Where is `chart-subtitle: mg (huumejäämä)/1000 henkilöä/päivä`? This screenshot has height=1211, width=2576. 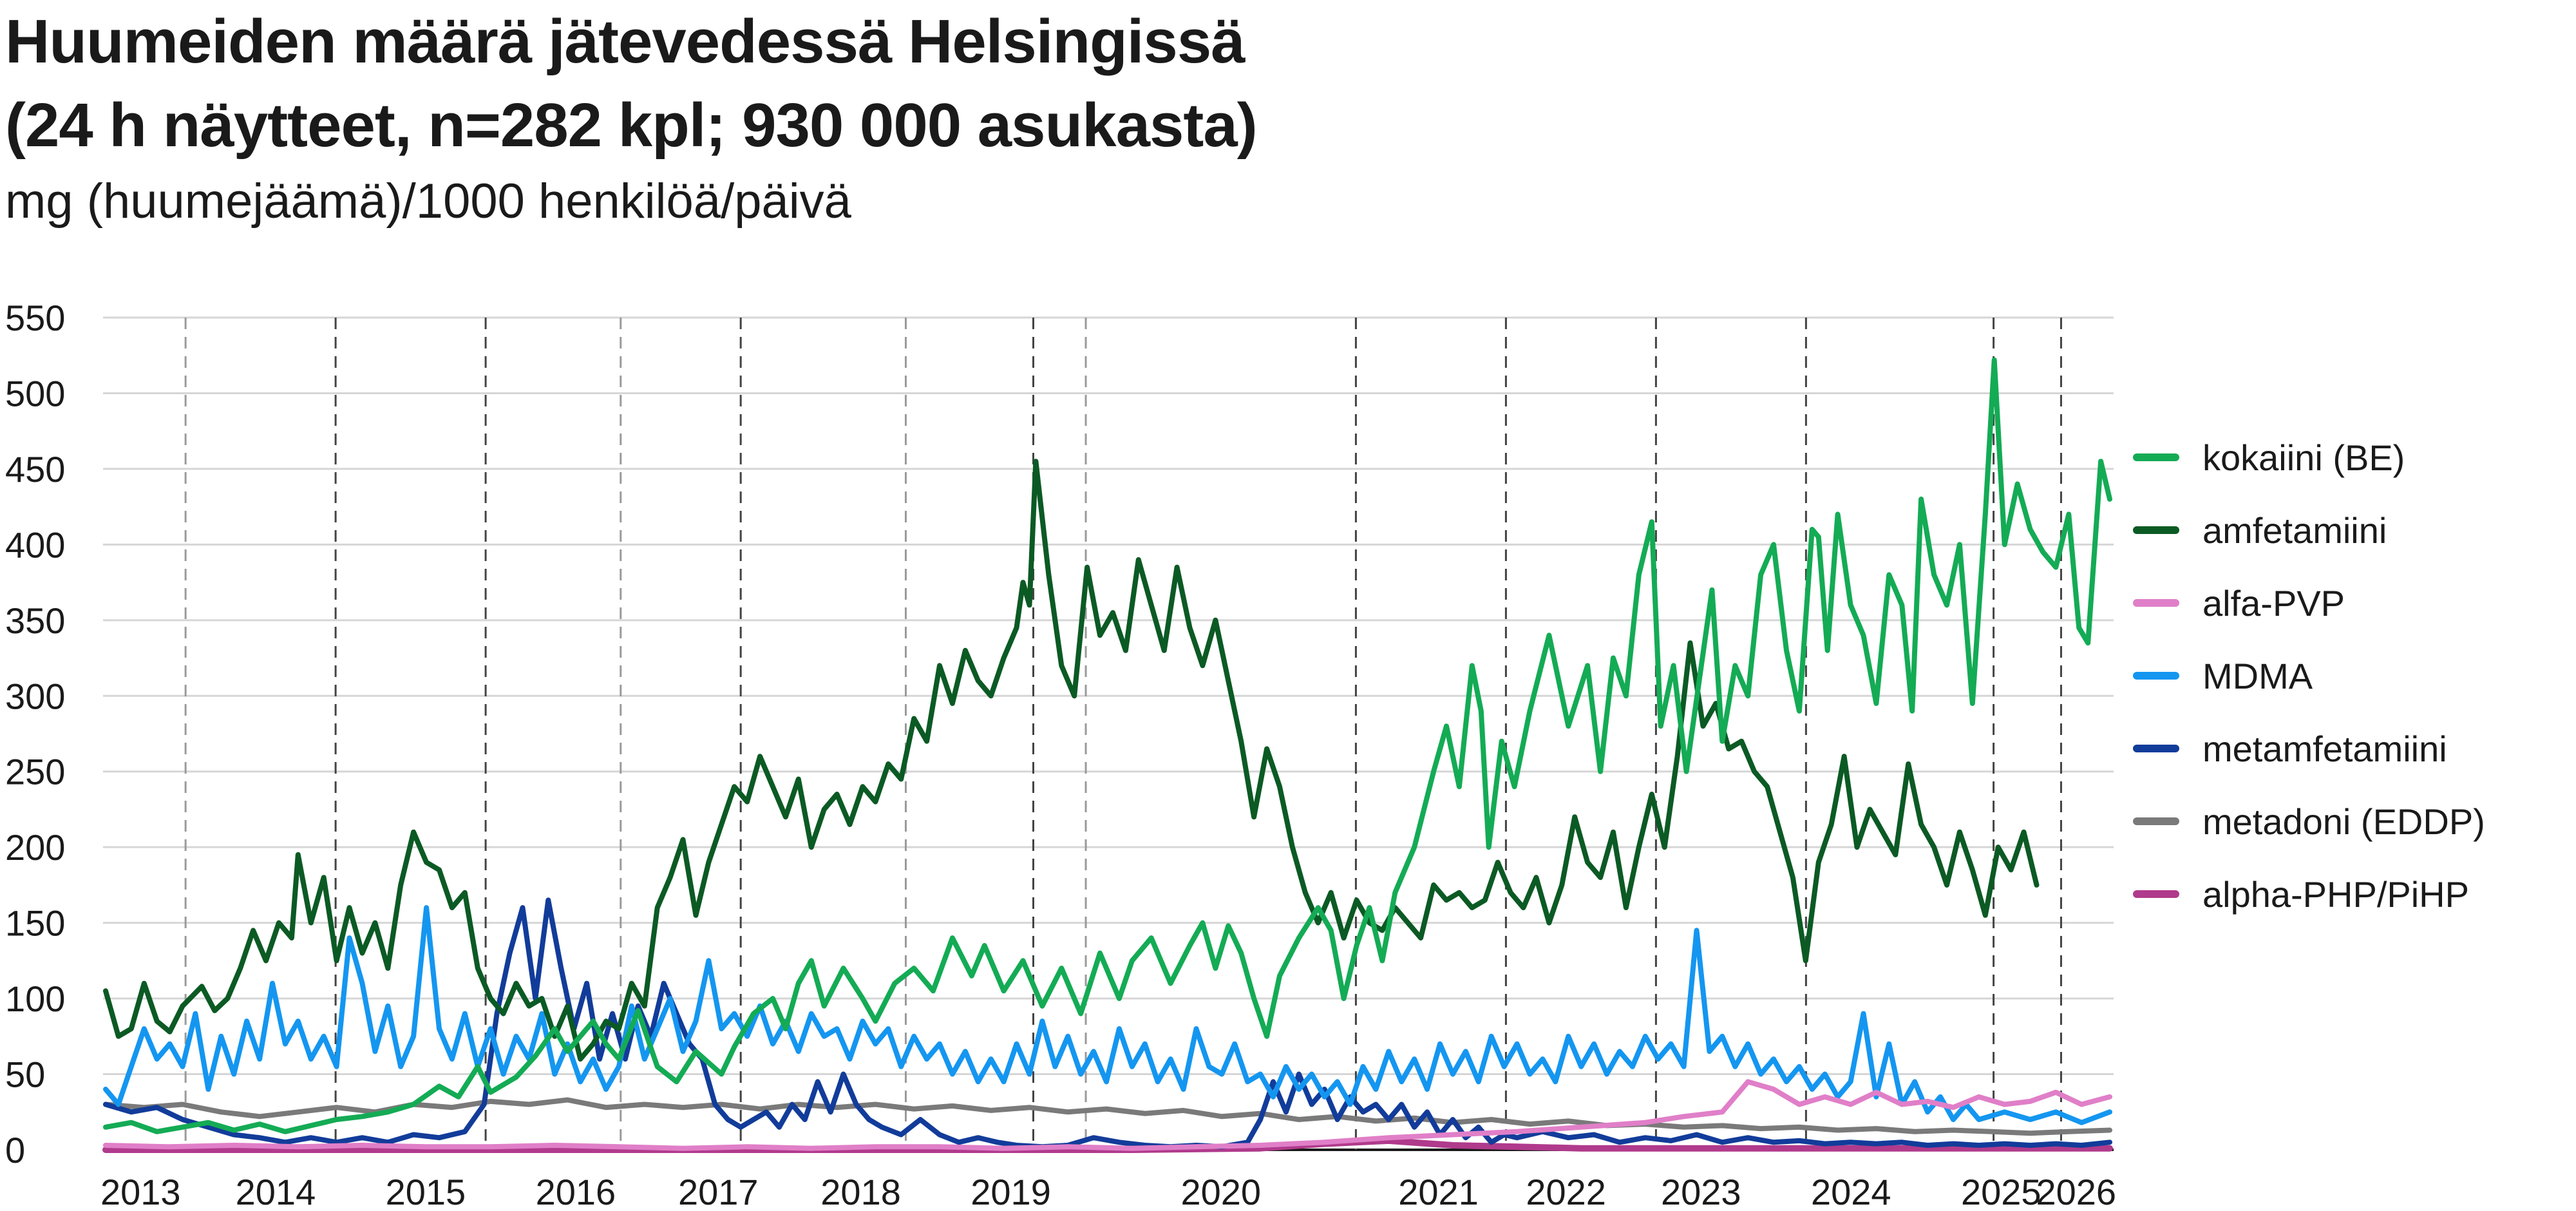 chart-subtitle: mg (huumejäämä)/1000 henkilöä/päivä is located at coordinates (428, 201).